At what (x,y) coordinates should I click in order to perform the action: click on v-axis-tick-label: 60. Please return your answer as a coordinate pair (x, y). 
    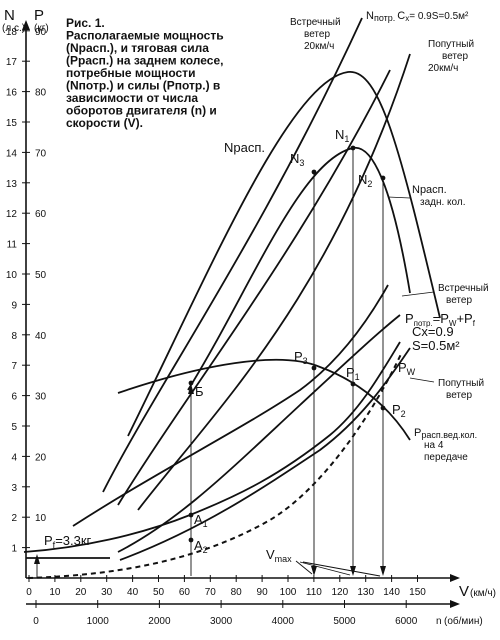
    Looking at the image, I should click on (185, 592).